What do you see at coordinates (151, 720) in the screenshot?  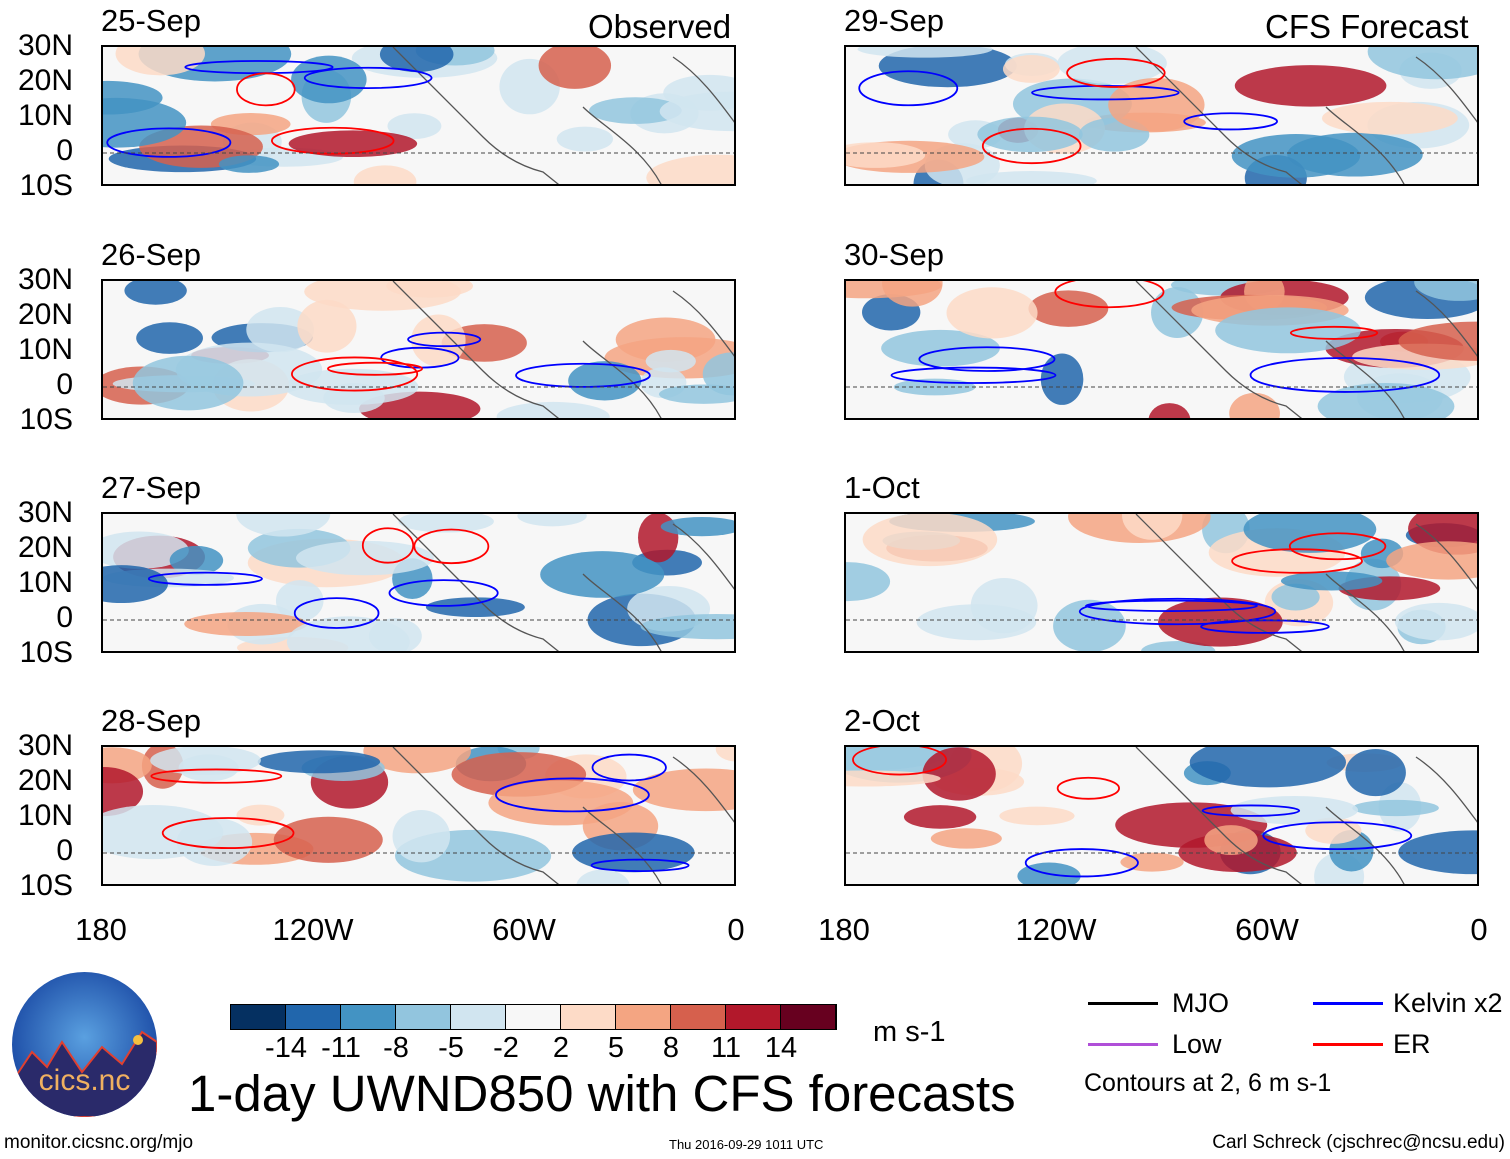 I see `panel-date: 28-Sep` at bounding box center [151, 720].